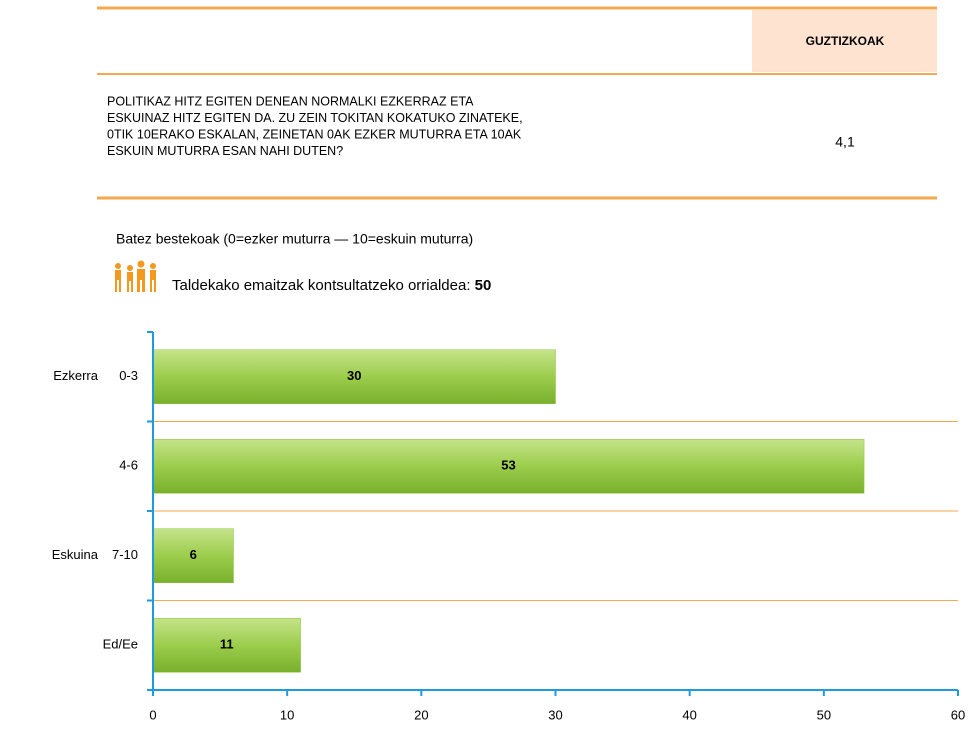  Describe the element at coordinates (128, 375) in the screenshot. I see `y-tick-label: 0-3` at that location.